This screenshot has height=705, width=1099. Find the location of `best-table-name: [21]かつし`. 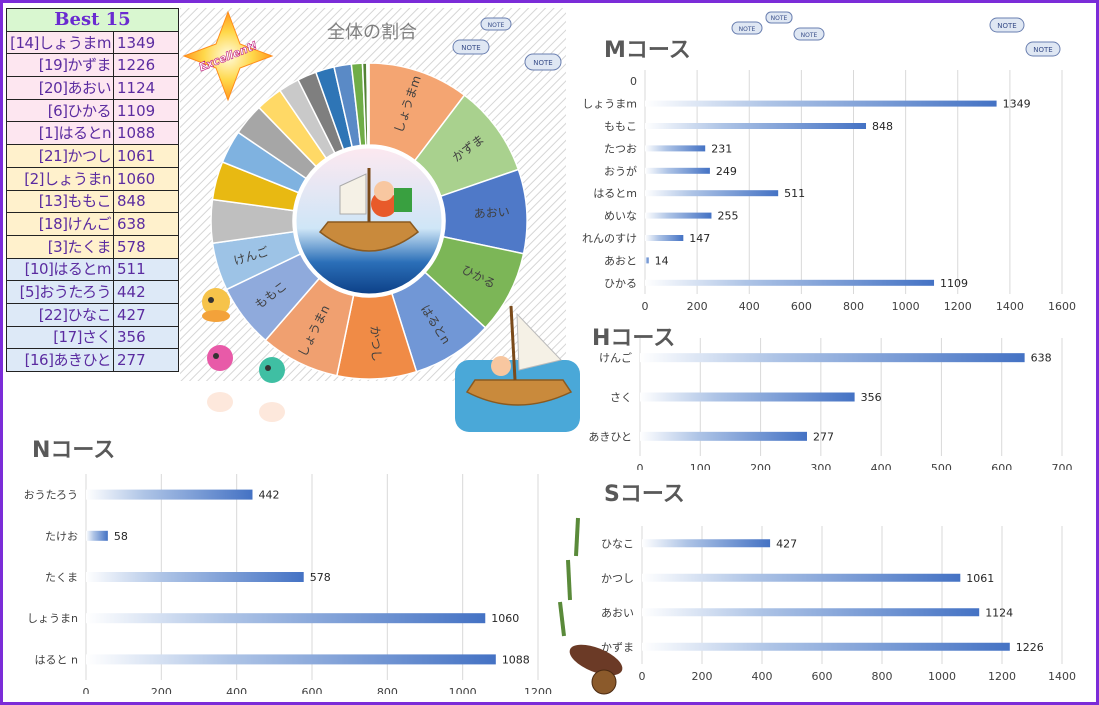

best-table-name: [21]かつし is located at coordinates (60, 156).